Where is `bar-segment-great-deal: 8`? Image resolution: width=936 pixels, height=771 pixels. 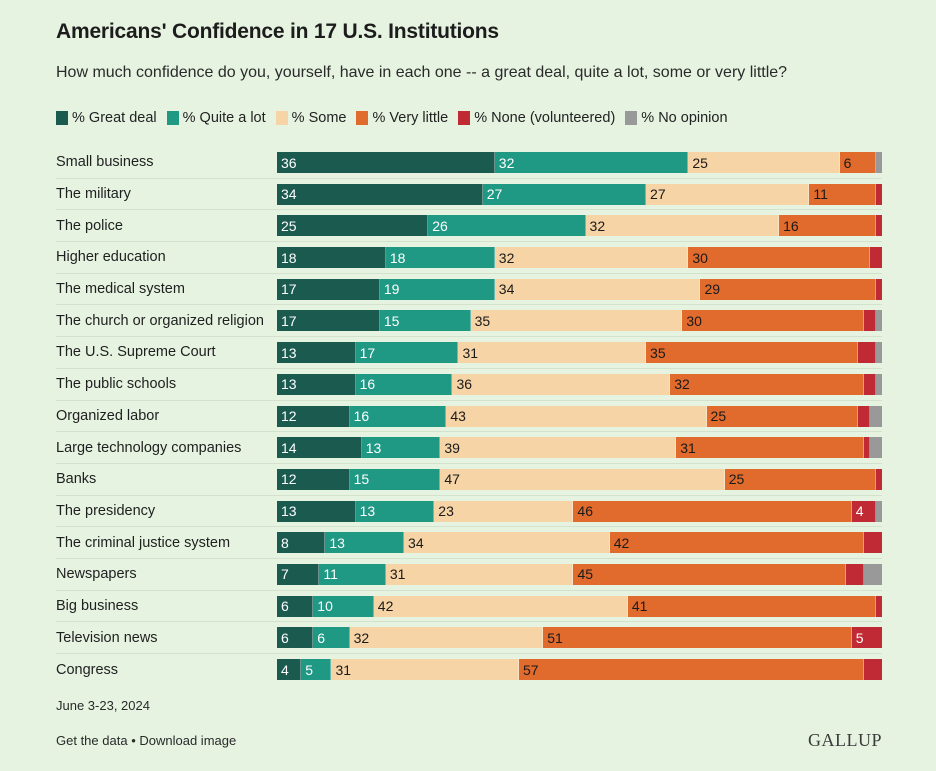
bar-segment-great-deal: 8 is located at coordinates (301, 543).